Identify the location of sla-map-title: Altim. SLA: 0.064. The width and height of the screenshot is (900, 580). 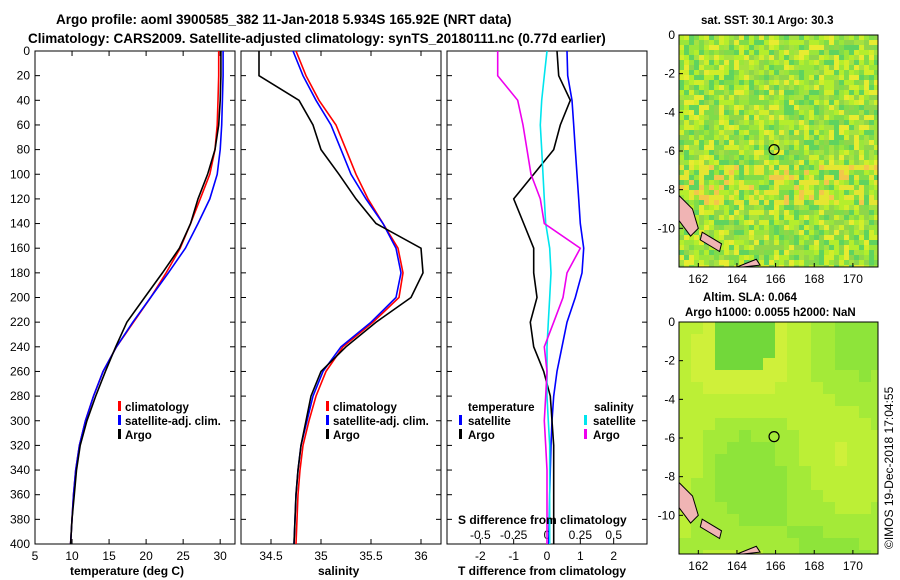
(750, 298).